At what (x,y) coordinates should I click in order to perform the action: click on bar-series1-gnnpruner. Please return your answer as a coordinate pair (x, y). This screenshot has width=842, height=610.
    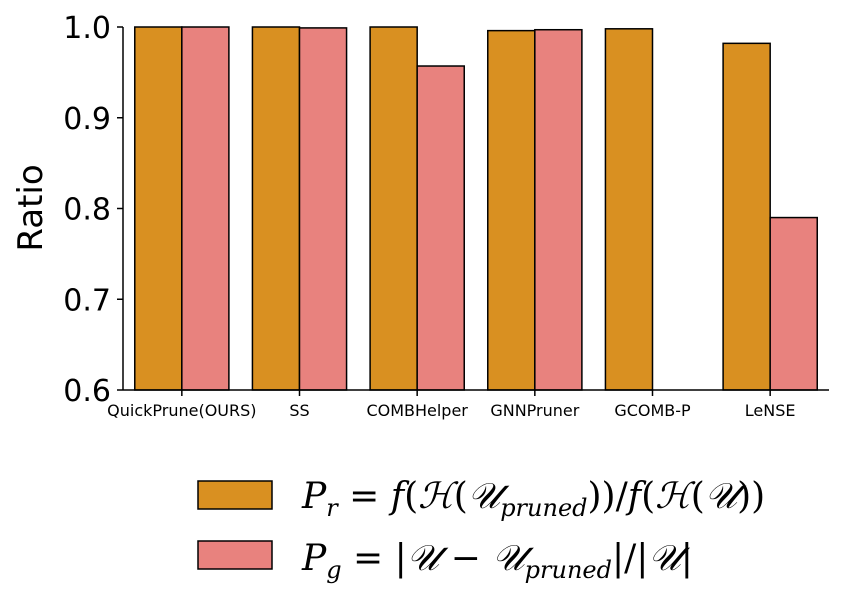
    Looking at the image, I should click on (558, 209).